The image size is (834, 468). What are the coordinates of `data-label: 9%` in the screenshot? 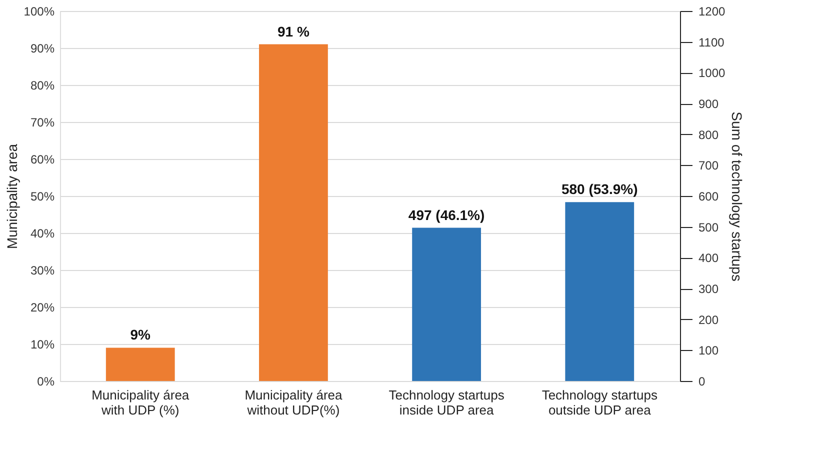 It's located at (141, 334).